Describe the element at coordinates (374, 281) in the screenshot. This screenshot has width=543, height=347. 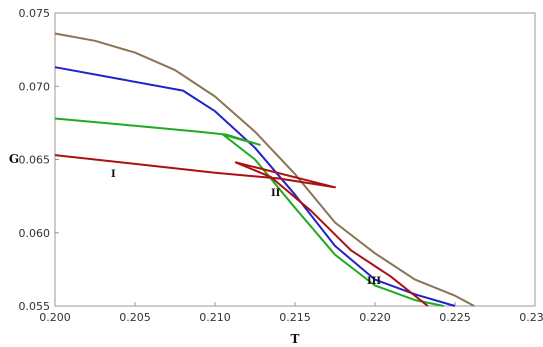
I see `annotation-label: III` at that location.